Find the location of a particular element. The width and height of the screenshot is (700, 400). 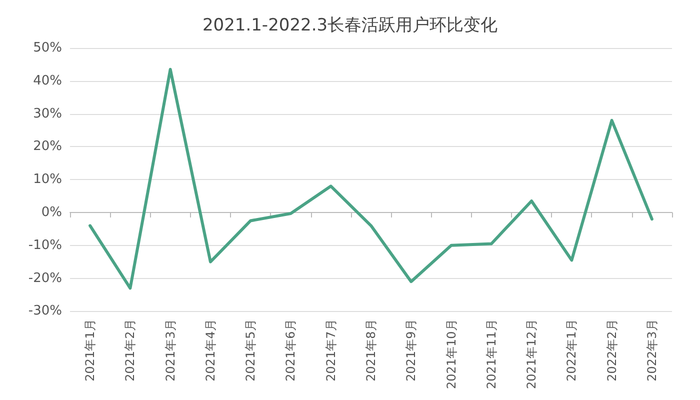

x-tick-label: 2021年4月 is located at coordinates (210, 350).